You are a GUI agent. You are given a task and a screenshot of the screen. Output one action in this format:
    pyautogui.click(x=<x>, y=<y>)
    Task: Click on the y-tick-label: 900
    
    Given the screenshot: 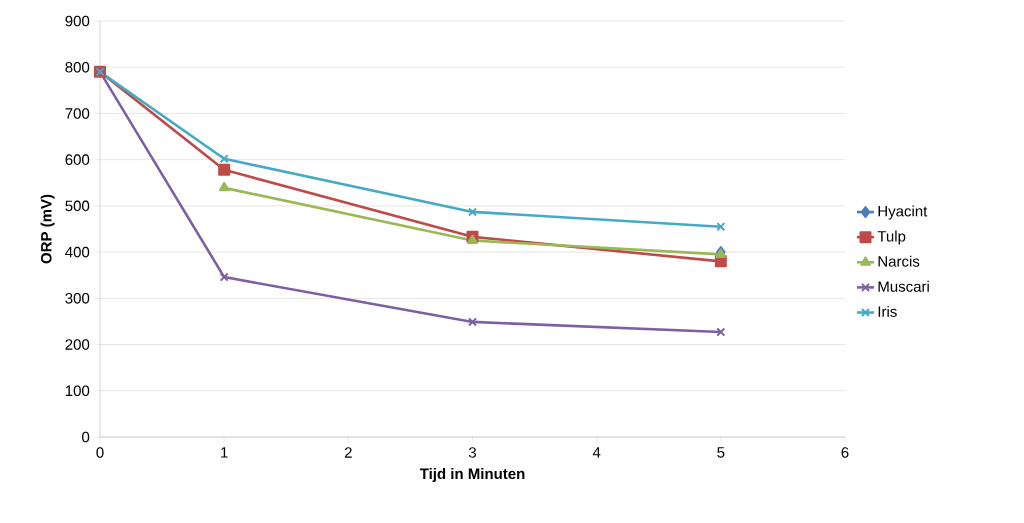 What is the action you would take?
    pyautogui.click(x=77, y=21)
    